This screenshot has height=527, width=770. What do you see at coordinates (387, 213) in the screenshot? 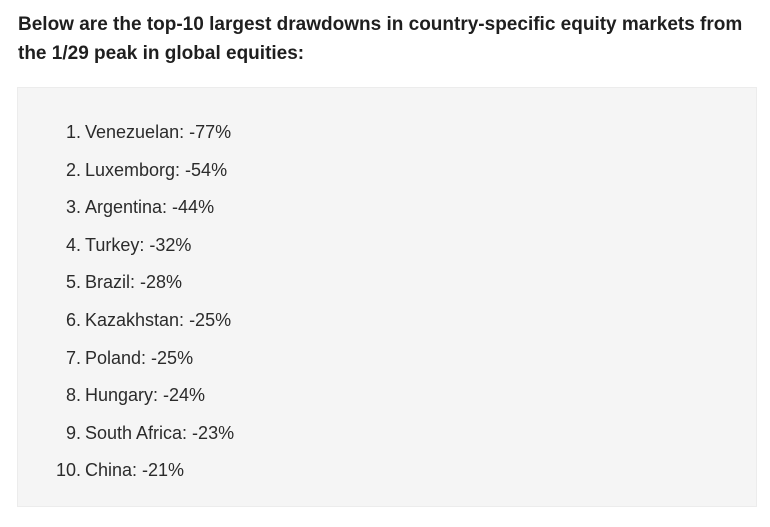
I see `list-item: 3. Argentina: -44%` at bounding box center [387, 213].